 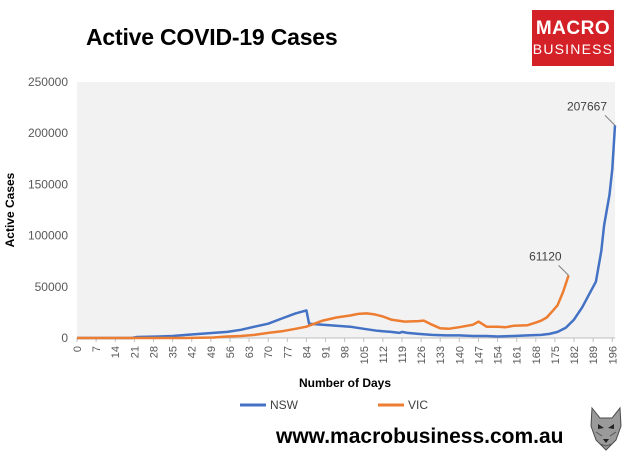 What do you see at coordinates (231, 352) in the screenshot?
I see `x-tick-label: 56` at bounding box center [231, 352].